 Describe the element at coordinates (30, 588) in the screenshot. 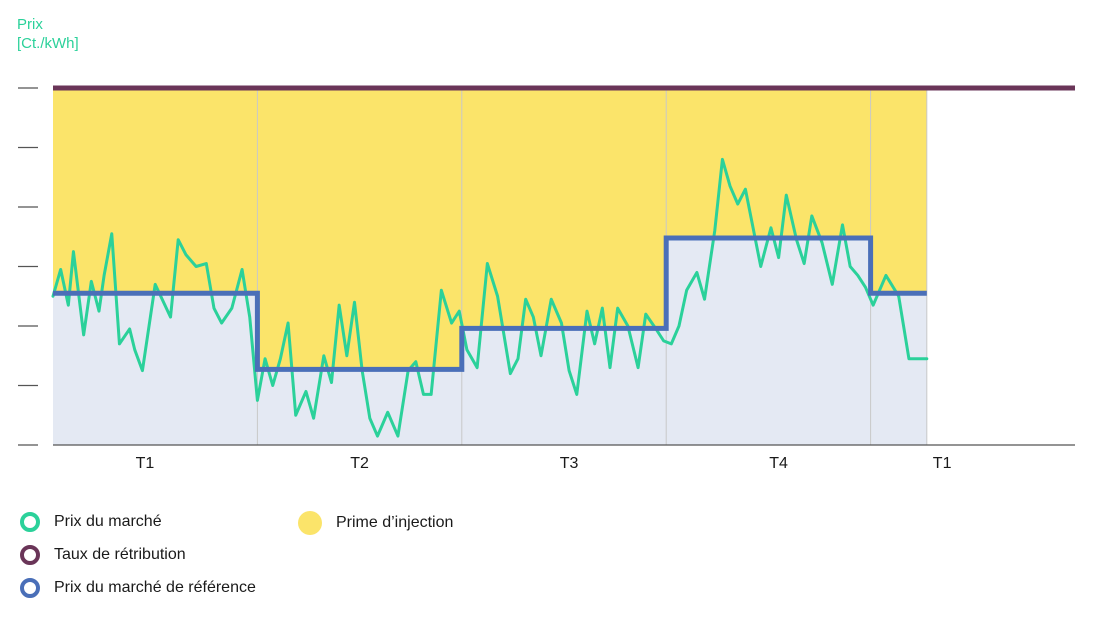

I see `legend-reference-icon` at that location.